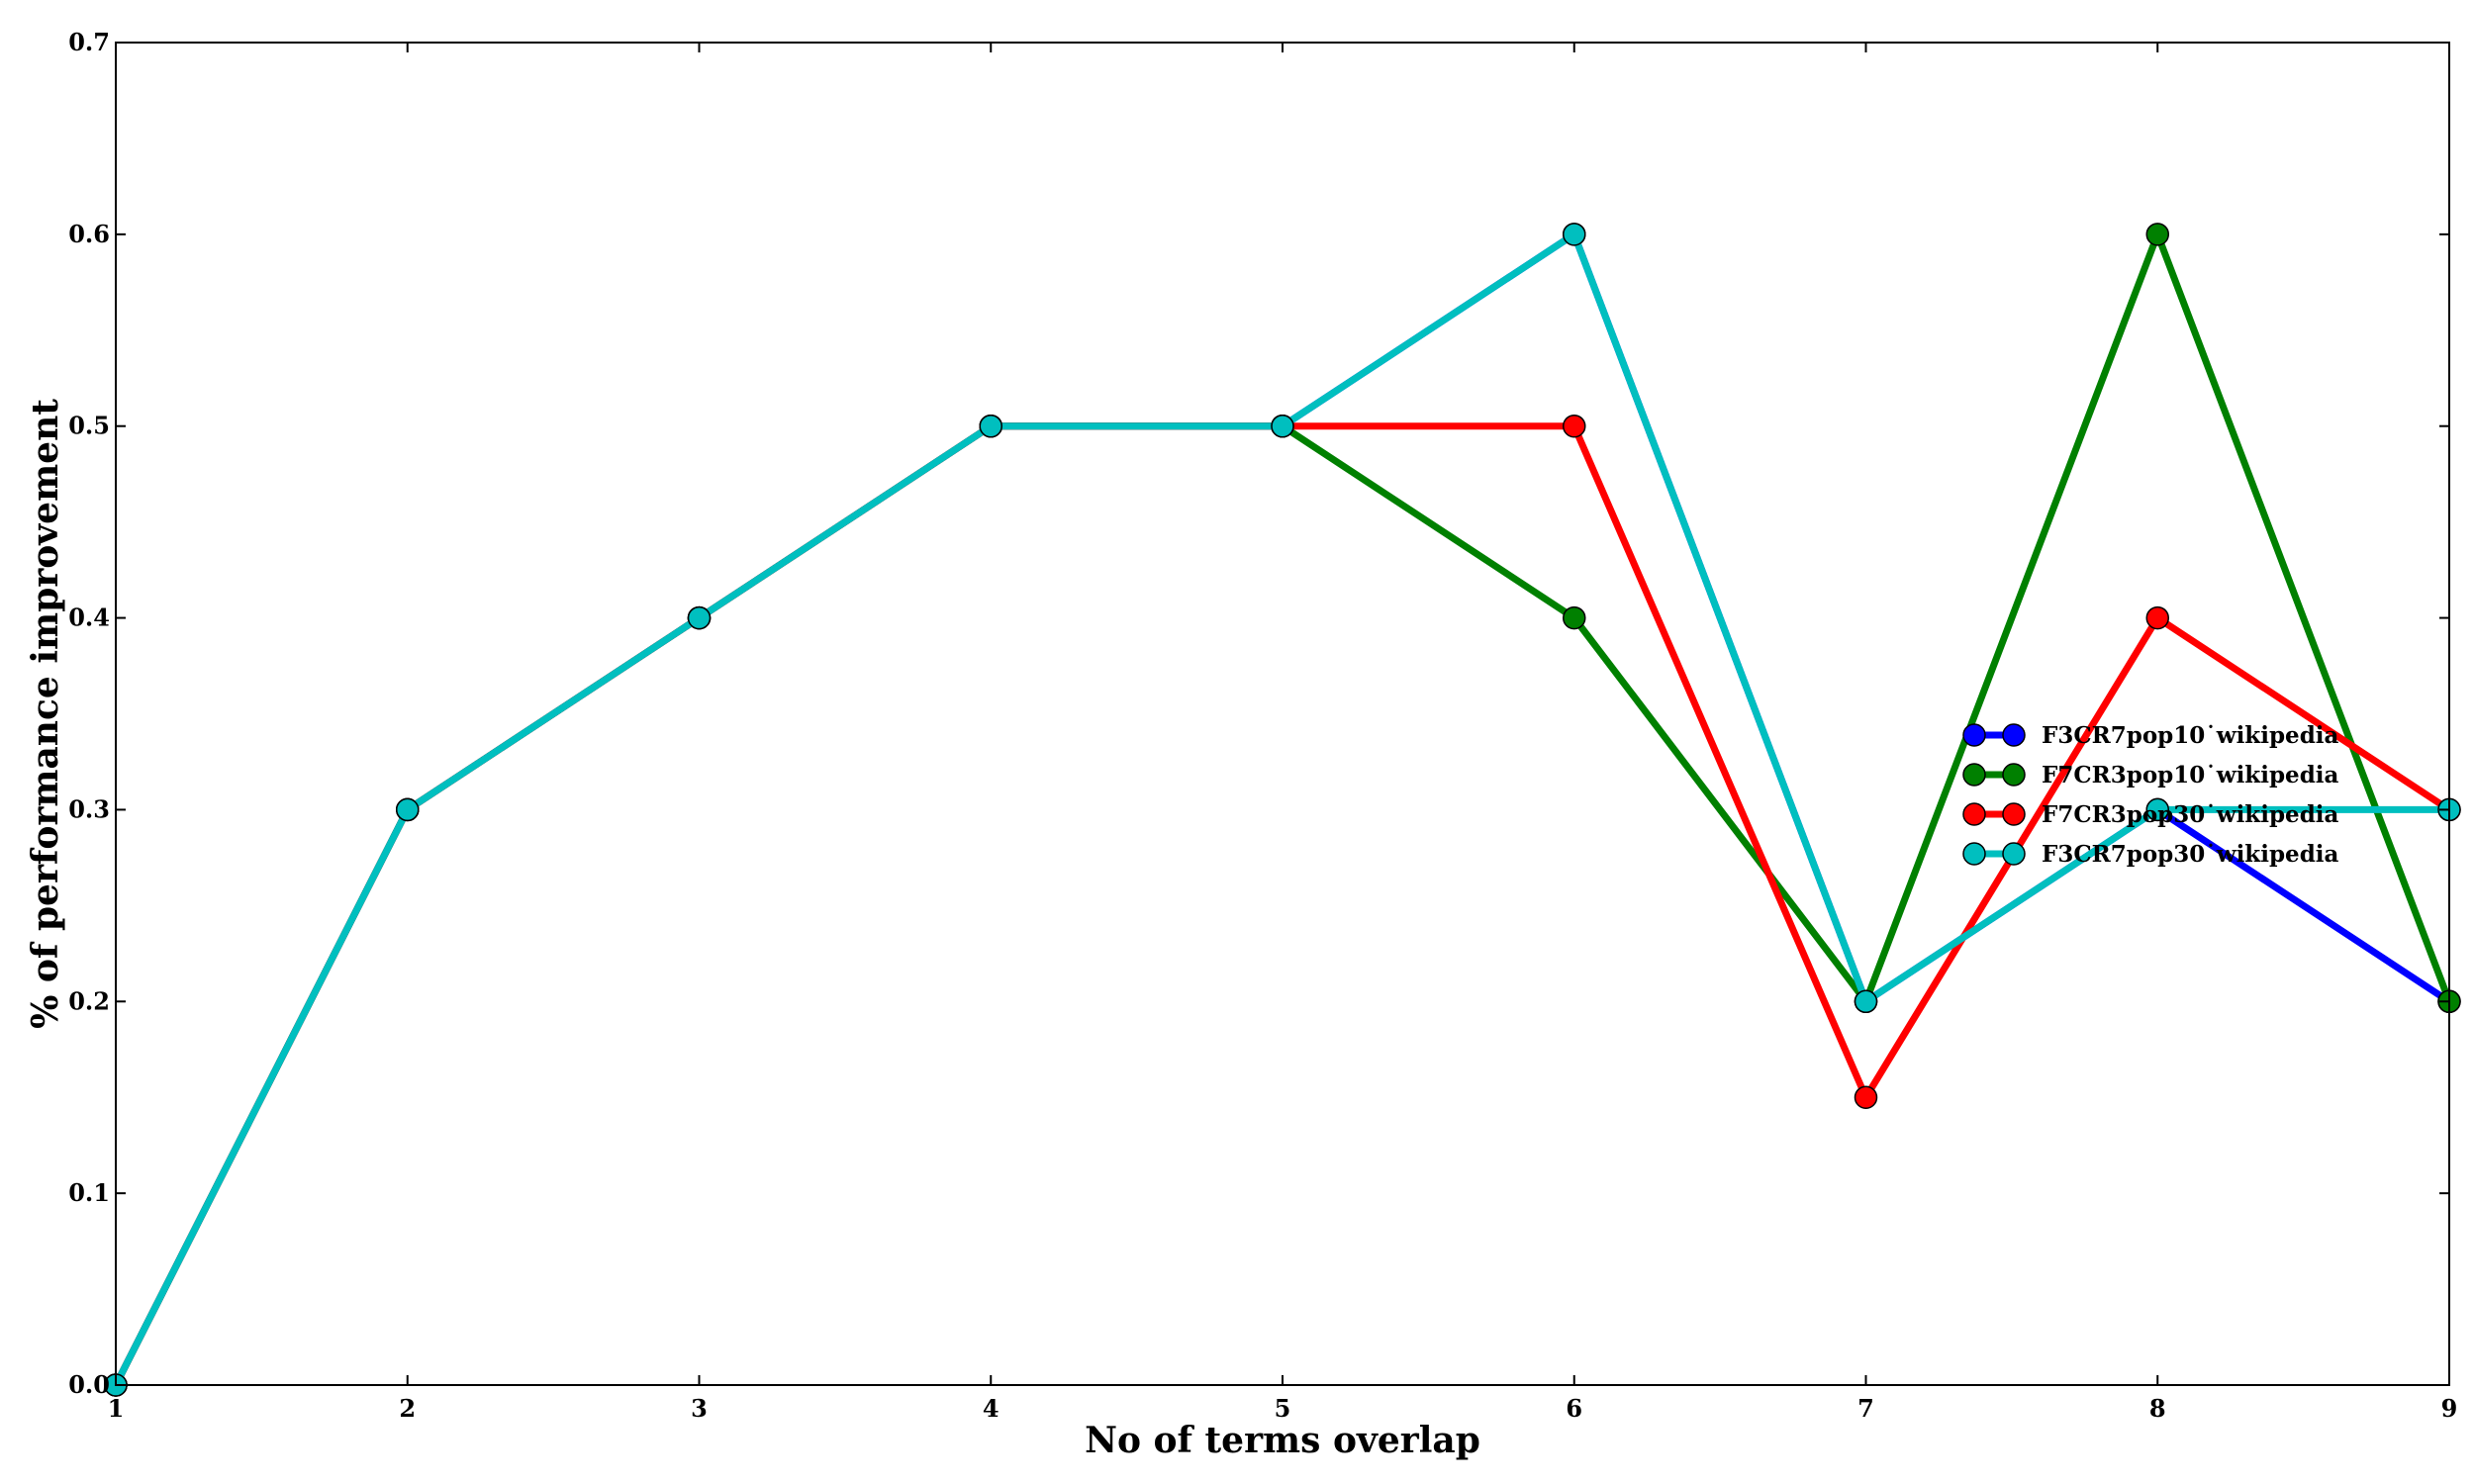 Image resolution: width=2474 pixels, height=1484 pixels. Describe the element at coordinates (2191, 775) in the screenshot. I see `legend-label: F7CR3pop10˙wikipedia` at that location.